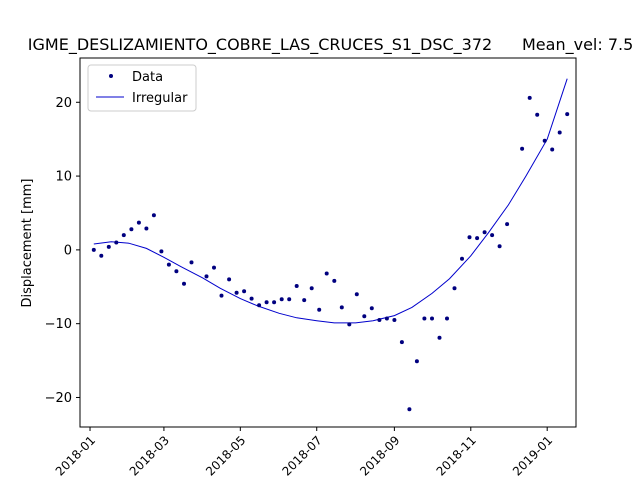 This screenshot has height=480, width=640. Describe the element at coordinates (111, 76) in the screenshot. I see `legend-marker-data` at that location.